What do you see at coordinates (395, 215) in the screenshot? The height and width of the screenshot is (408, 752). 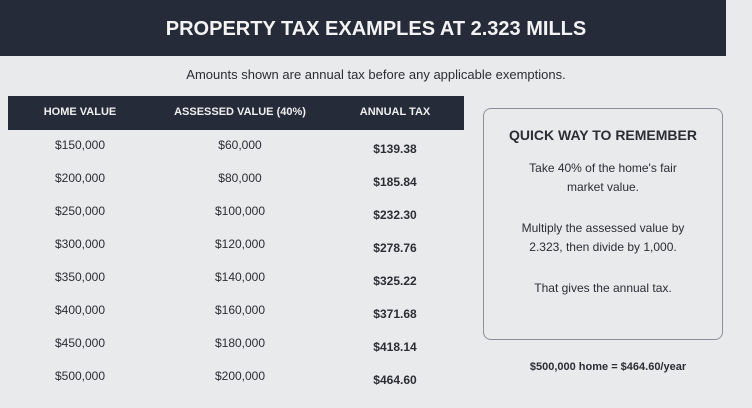 I see `table-cell: $232.30` at bounding box center [395, 215].